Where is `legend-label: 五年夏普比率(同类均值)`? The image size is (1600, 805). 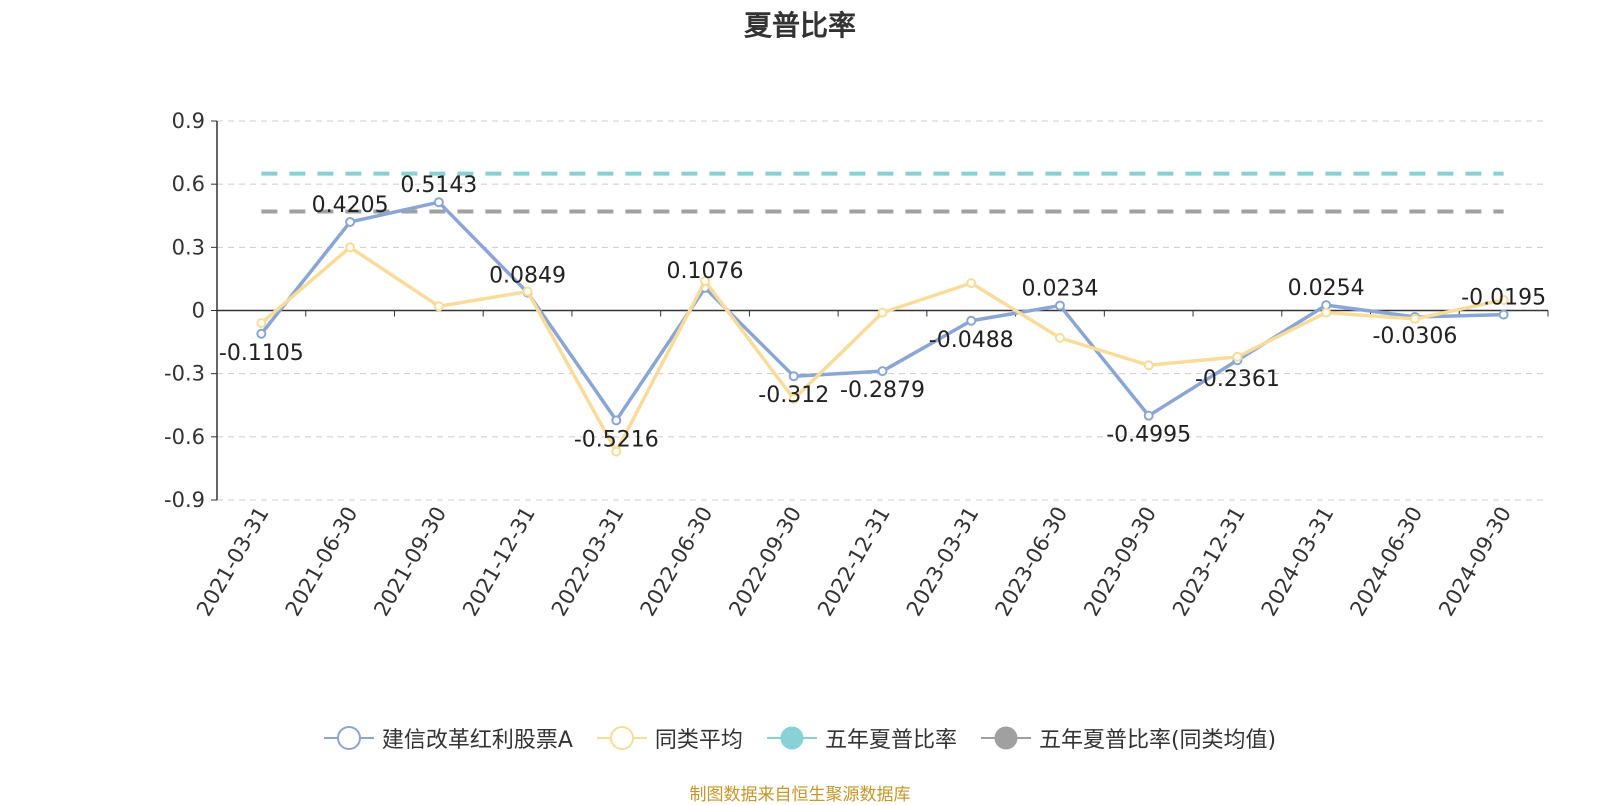 legend-label: 五年夏普比率(同类均值) is located at coordinates (1157, 740).